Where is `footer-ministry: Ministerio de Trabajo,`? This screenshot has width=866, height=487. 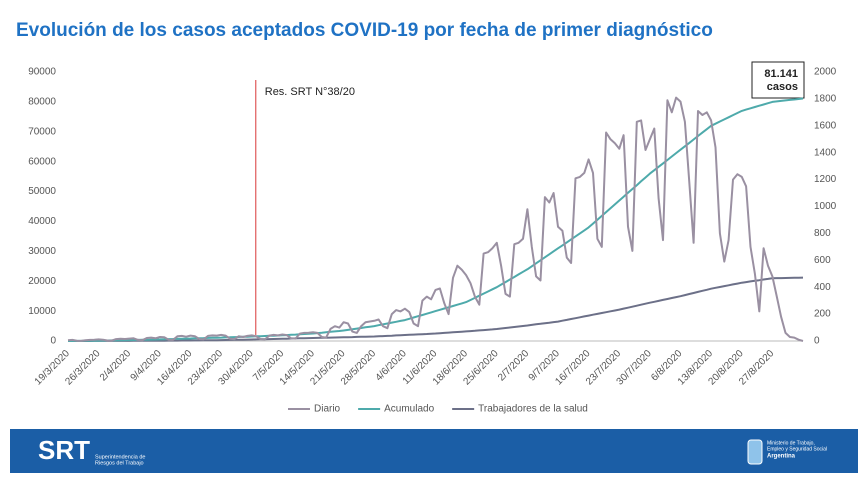
footer-ministry: Ministerio de Trabajo, is located at coordinates (791, 443).